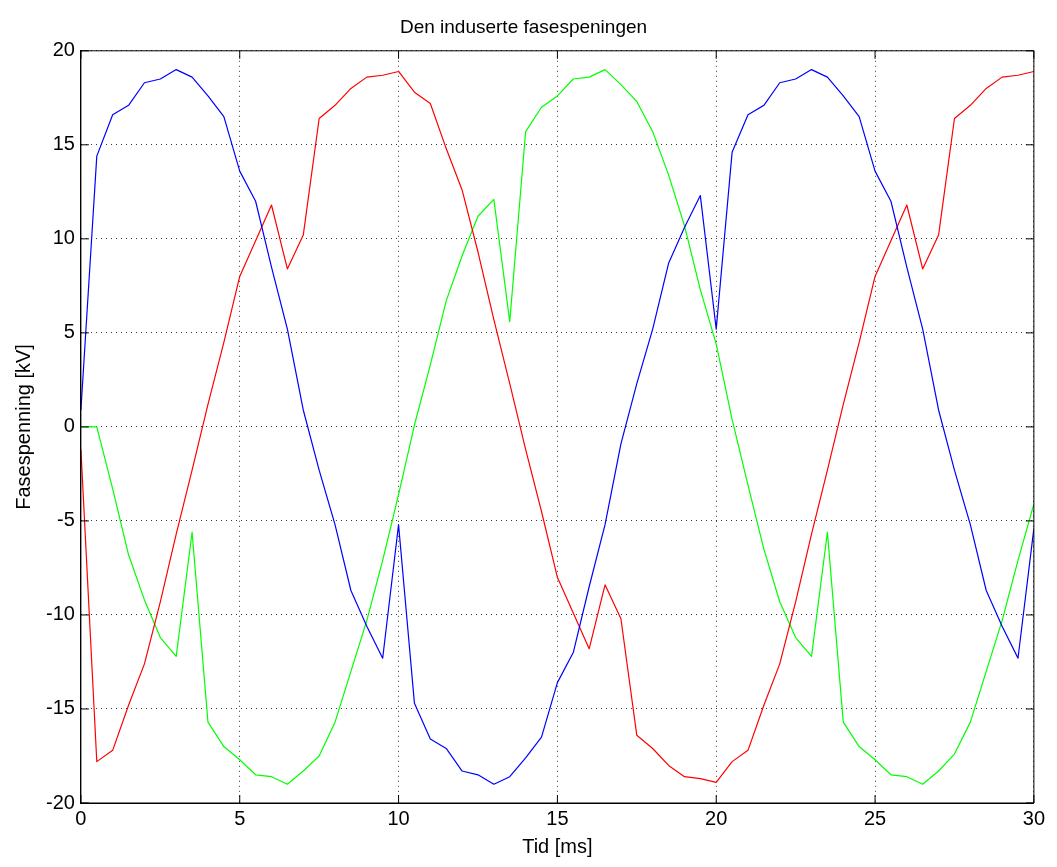  What do you see at coordinates (60, 707) in the screenshot?
I see `y-tick-label: -15` at bounding box center [60, 707].